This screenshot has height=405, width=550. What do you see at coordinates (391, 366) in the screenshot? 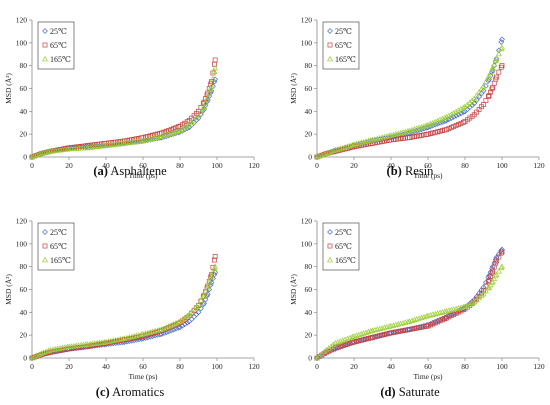
I see `x-tick-label: 40` at bounding box center [391, 366].